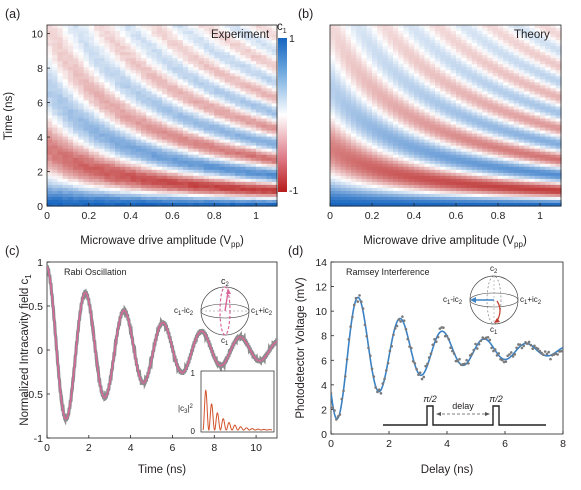 Image resolution: width=581 pixels, height=490 pixels. Describe the element at coordinates (293, 191) in the screenshot. I see `colorbar-min-label: -1` at that location.